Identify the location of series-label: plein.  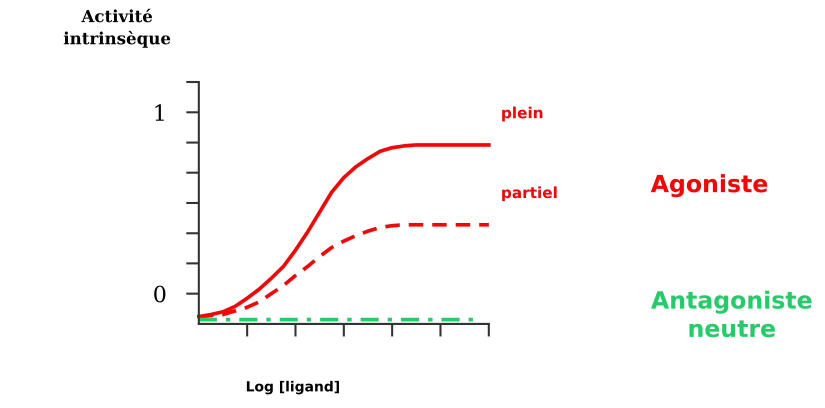
(522, 114).